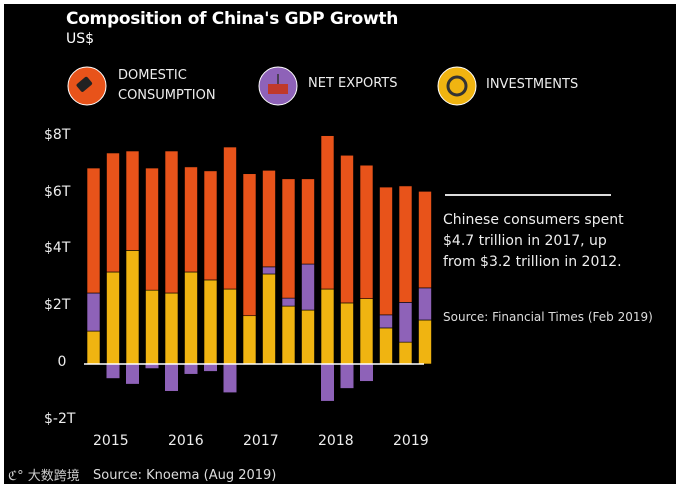  What do you see at coordinates (62, 362) in the screenshot?
I see `y-tick-label: 0` at bounding box center [62, 362].